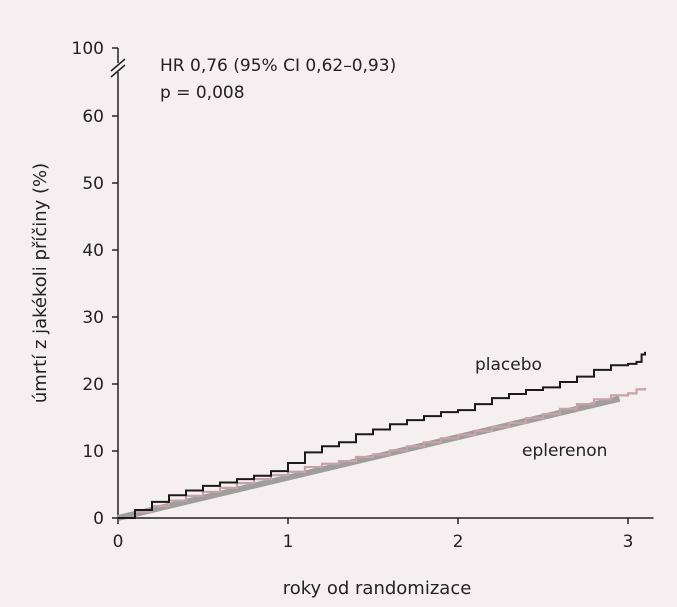  Describe the element at coordinates (377, 588) in the screenshot. I see `x-axis-label: roky od randomizace` at that location.